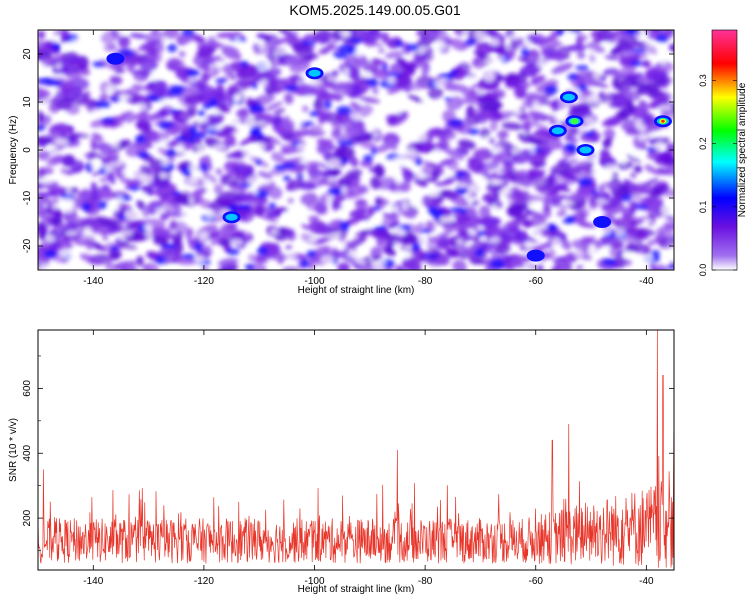 This screenshot has width=750, height=600. I want to click on snr-y-tick-label: 200, so click(27, 517).